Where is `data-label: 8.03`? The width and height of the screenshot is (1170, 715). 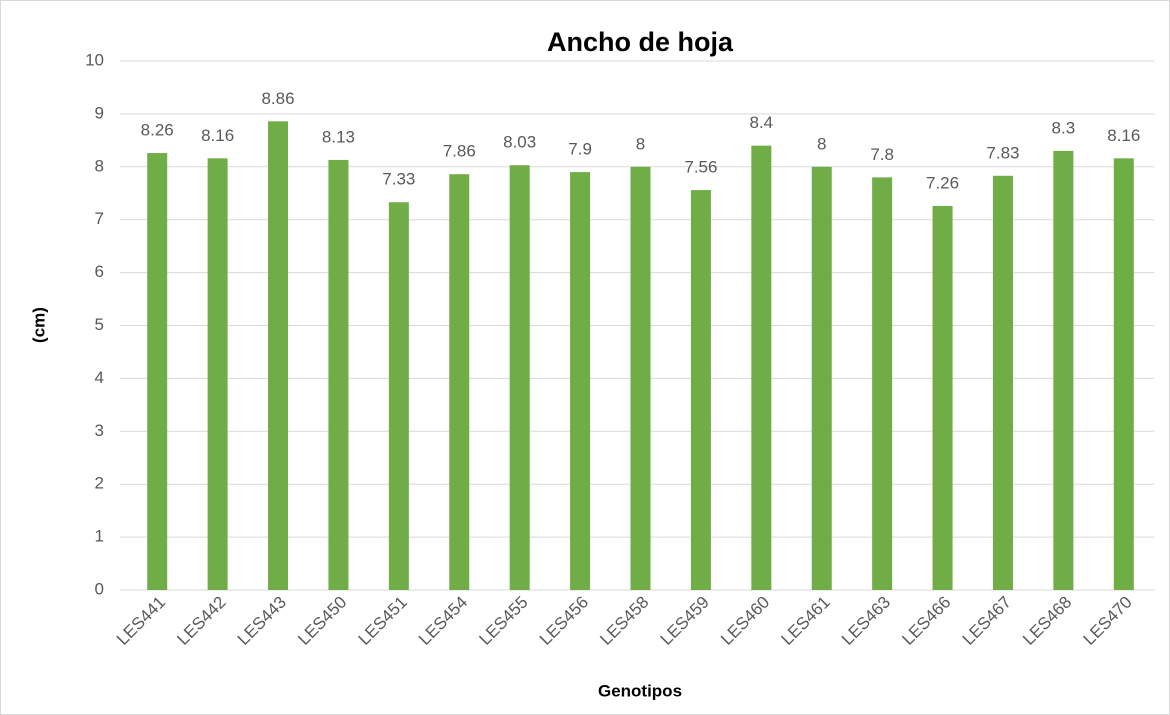 data-label: 8.03 is located at coordinates (519, 142).